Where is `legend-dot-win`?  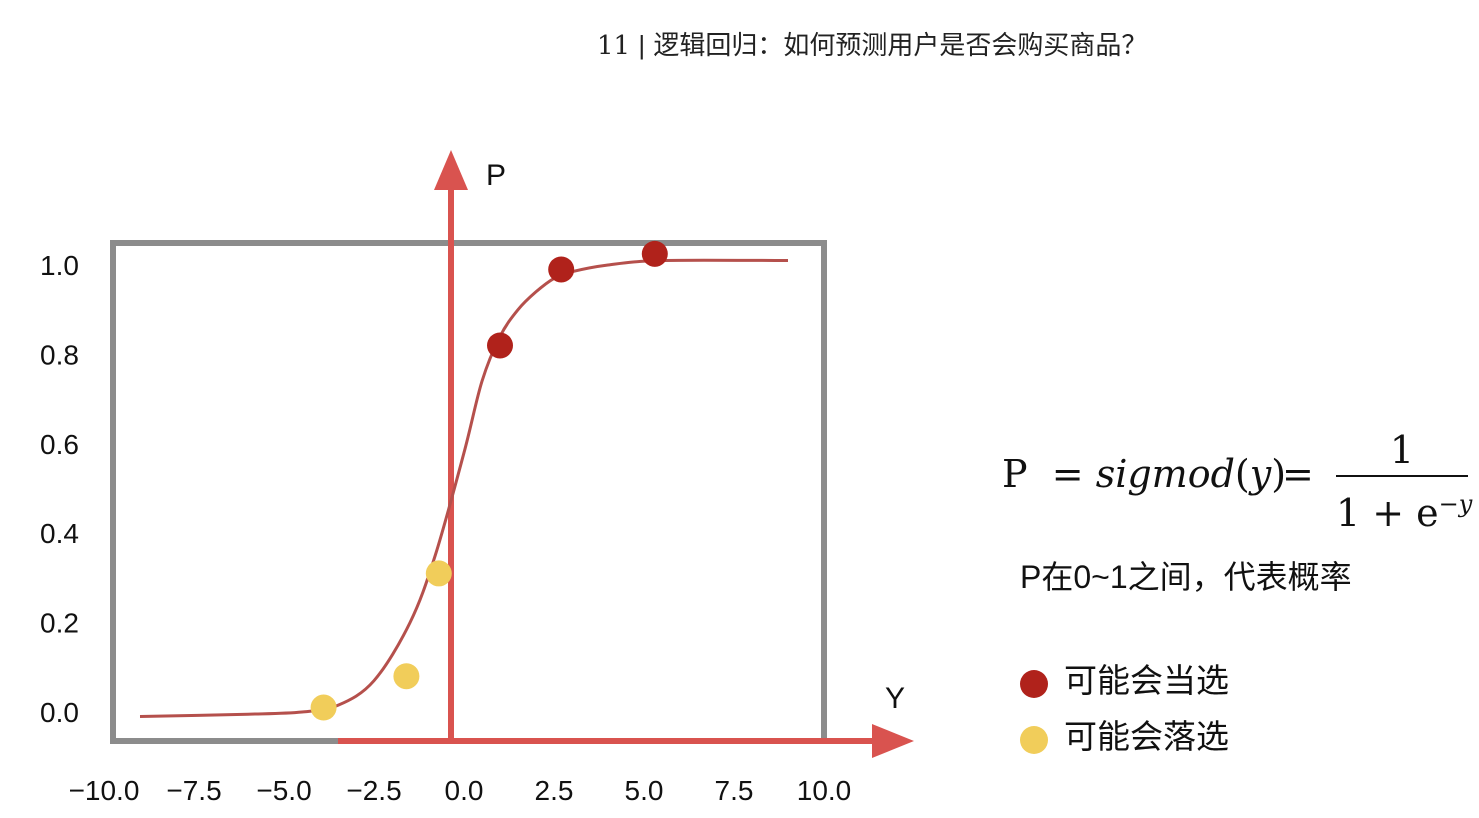
legend-dot-win is located at coordinates (1034, 684).